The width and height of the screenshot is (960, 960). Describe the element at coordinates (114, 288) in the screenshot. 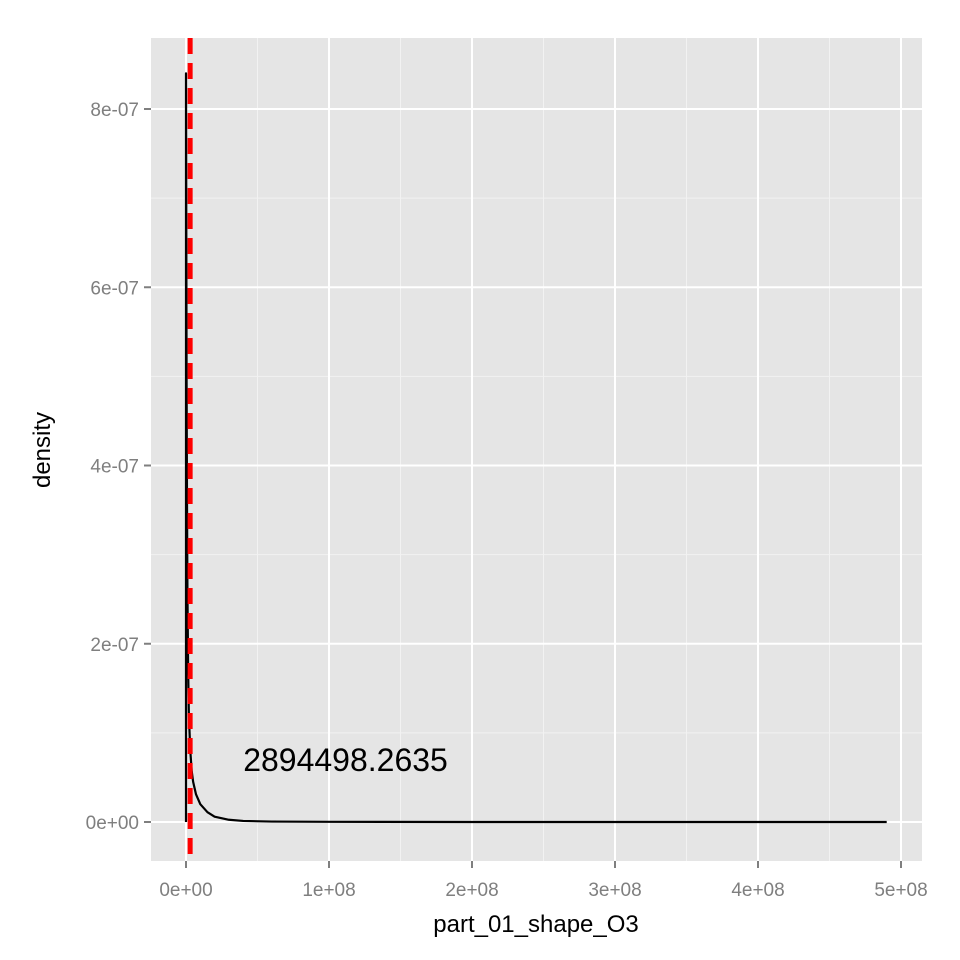

I see `y-tick-label: 6e-07` at that location.